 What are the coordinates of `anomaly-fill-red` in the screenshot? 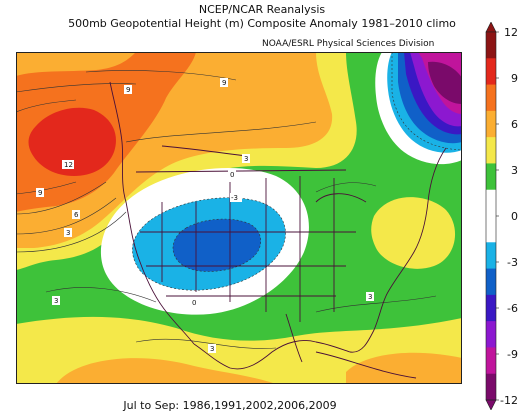 It's located at (72, 141).